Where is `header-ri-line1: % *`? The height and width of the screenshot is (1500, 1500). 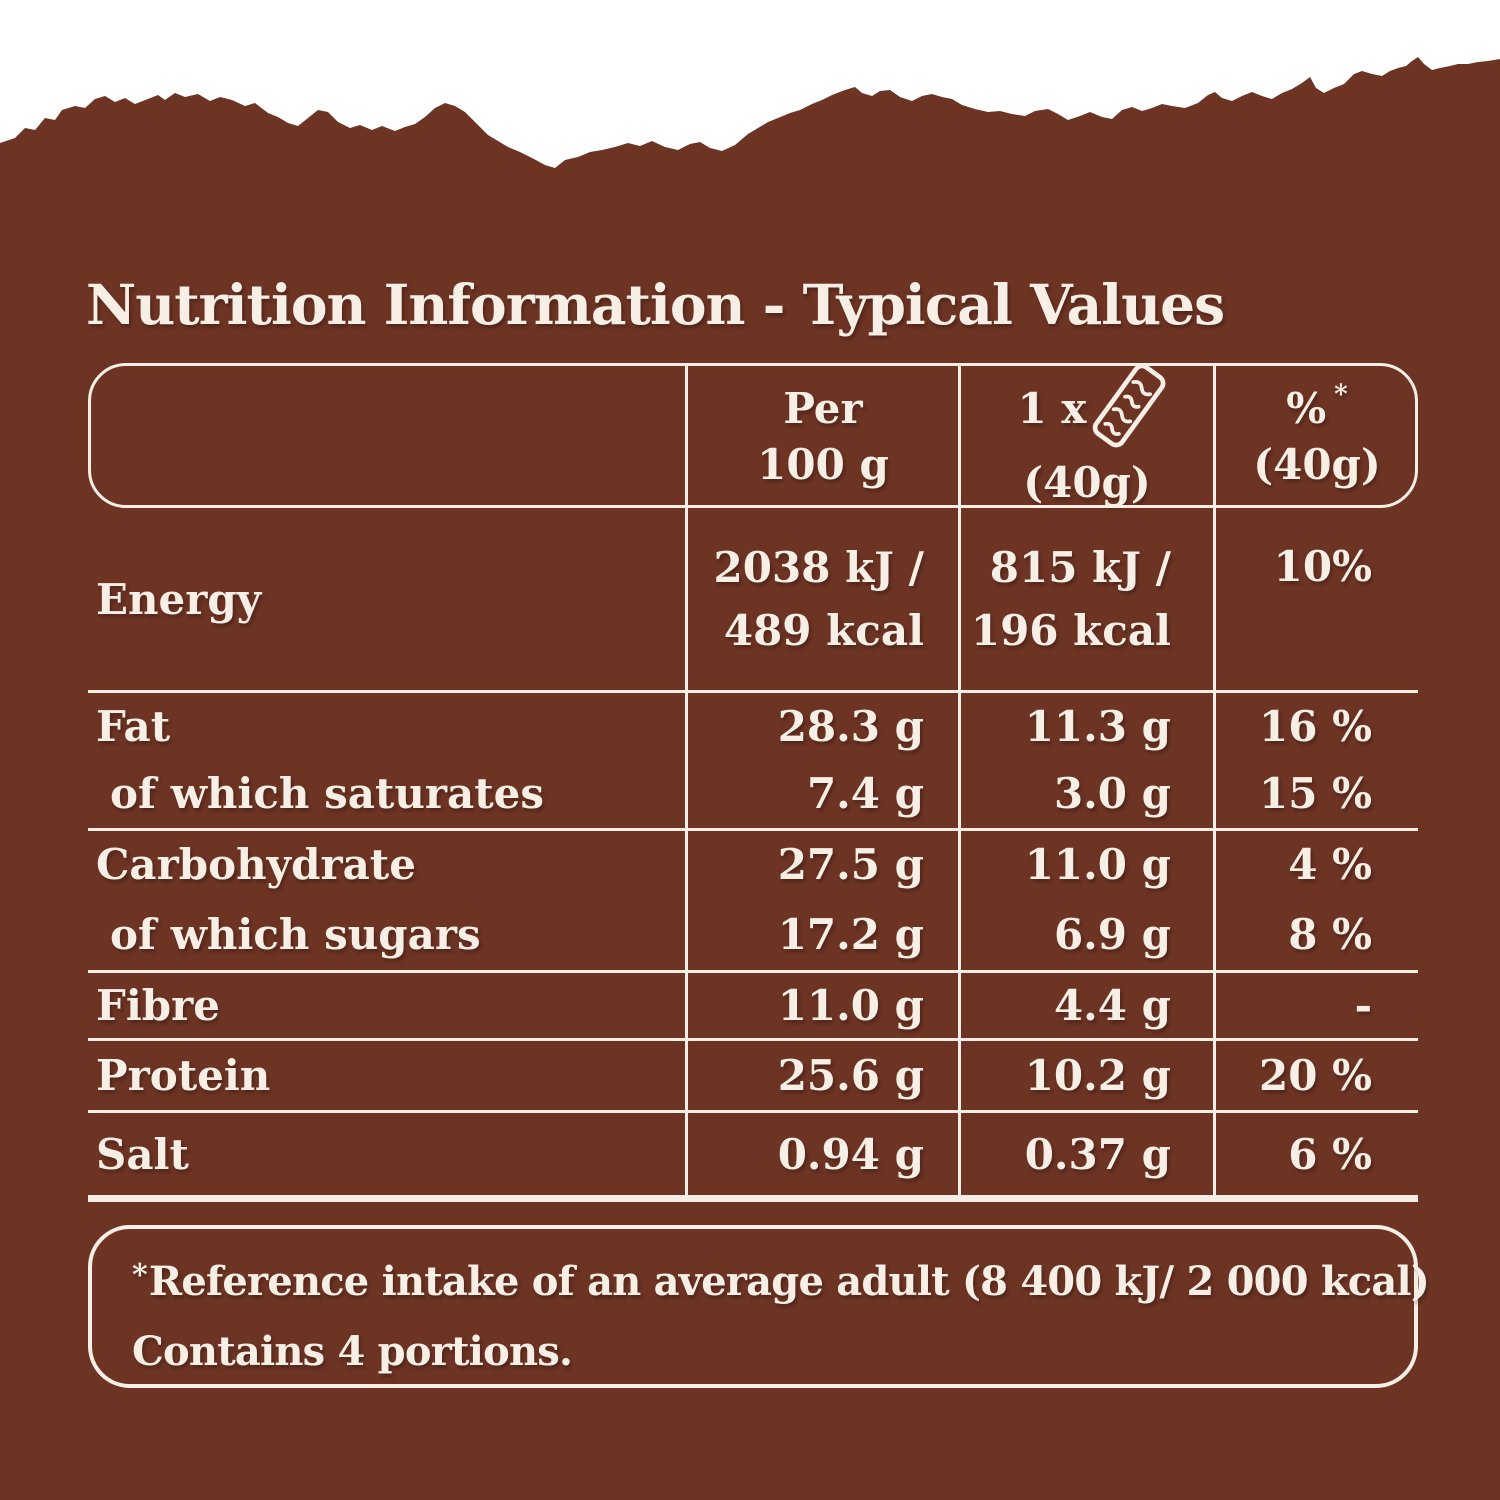
header-ri-line1: % * is located at coordinates (1317, 408).